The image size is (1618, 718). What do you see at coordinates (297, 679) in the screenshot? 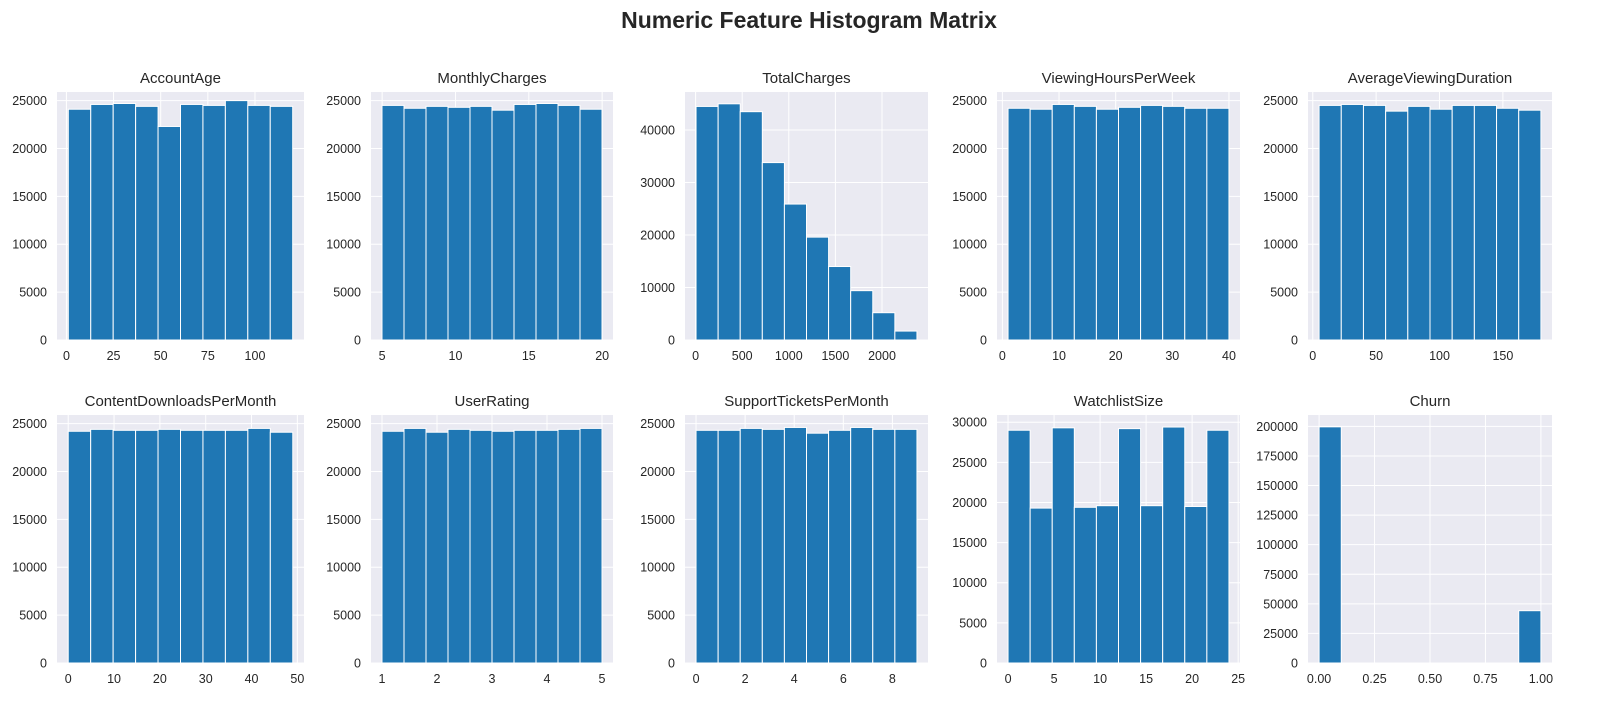
I see `x-tick-label: 50` at bounding box center [297, 679].